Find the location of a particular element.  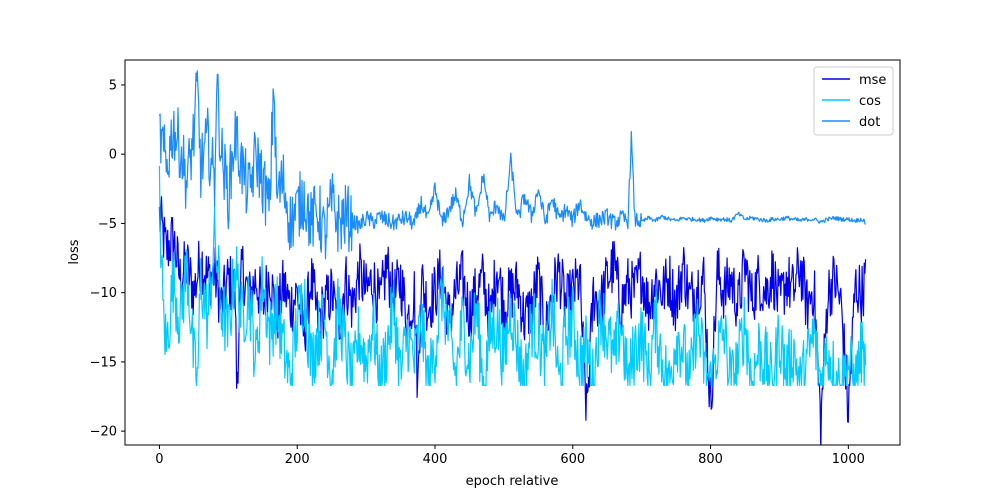

legend-label-mse: mse is located at coordinates (872, 80).